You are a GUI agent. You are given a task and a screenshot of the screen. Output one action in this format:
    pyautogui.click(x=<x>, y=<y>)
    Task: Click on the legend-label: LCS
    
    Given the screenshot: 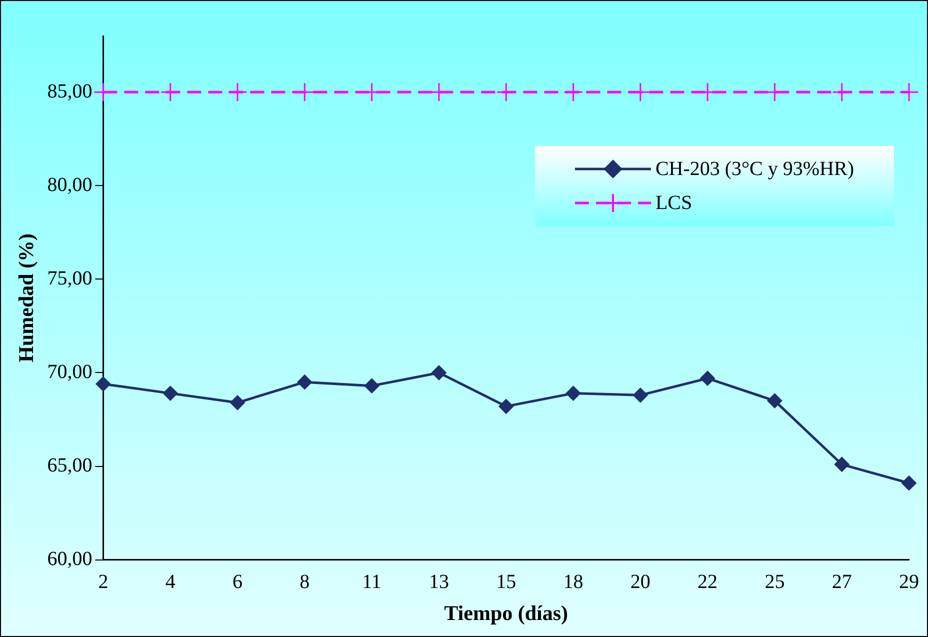 What is the action you would take?
    pyautogui.click(x=673, y=203)
    